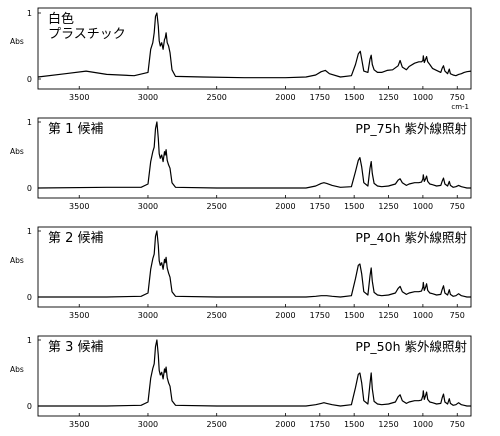 This screenshot has height=436, width=500. I want to click on sample-label: 第 1 候補, so click(76, 129).